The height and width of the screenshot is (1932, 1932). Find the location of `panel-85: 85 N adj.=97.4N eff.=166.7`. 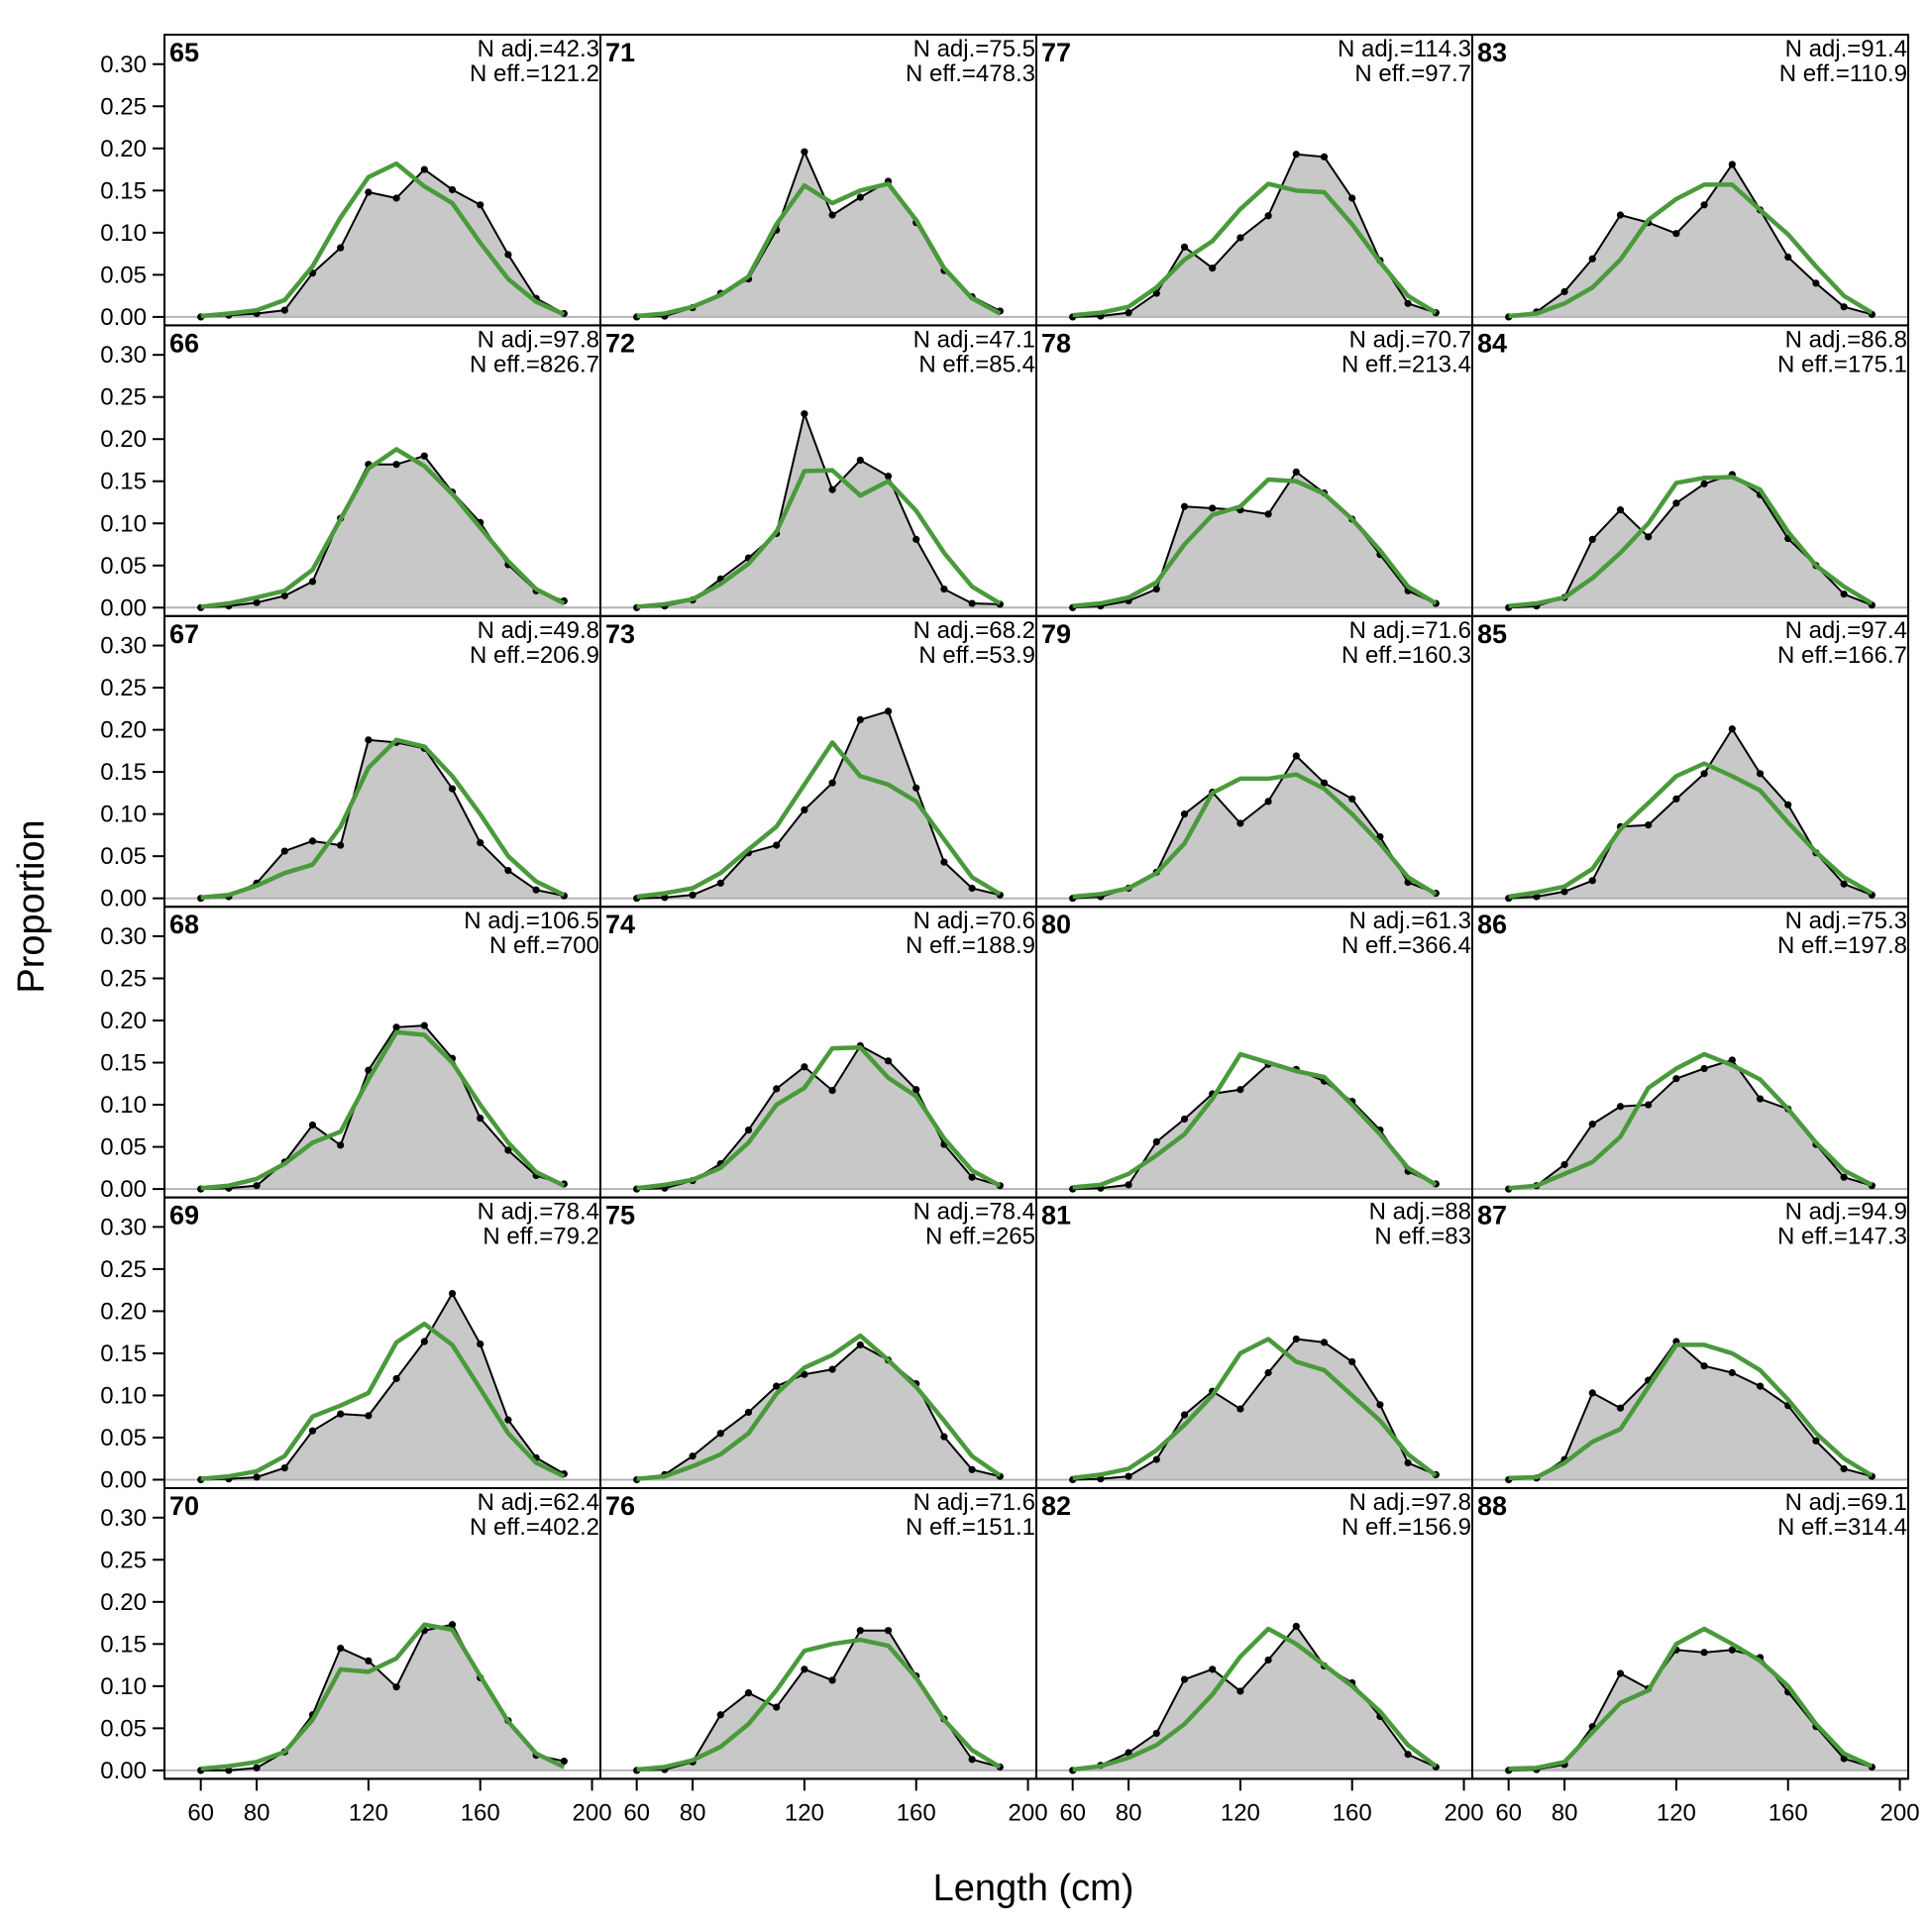

panel-85: 85 N adj.=97.4N eff.=166.7 is located at coordinates (1690, 761).